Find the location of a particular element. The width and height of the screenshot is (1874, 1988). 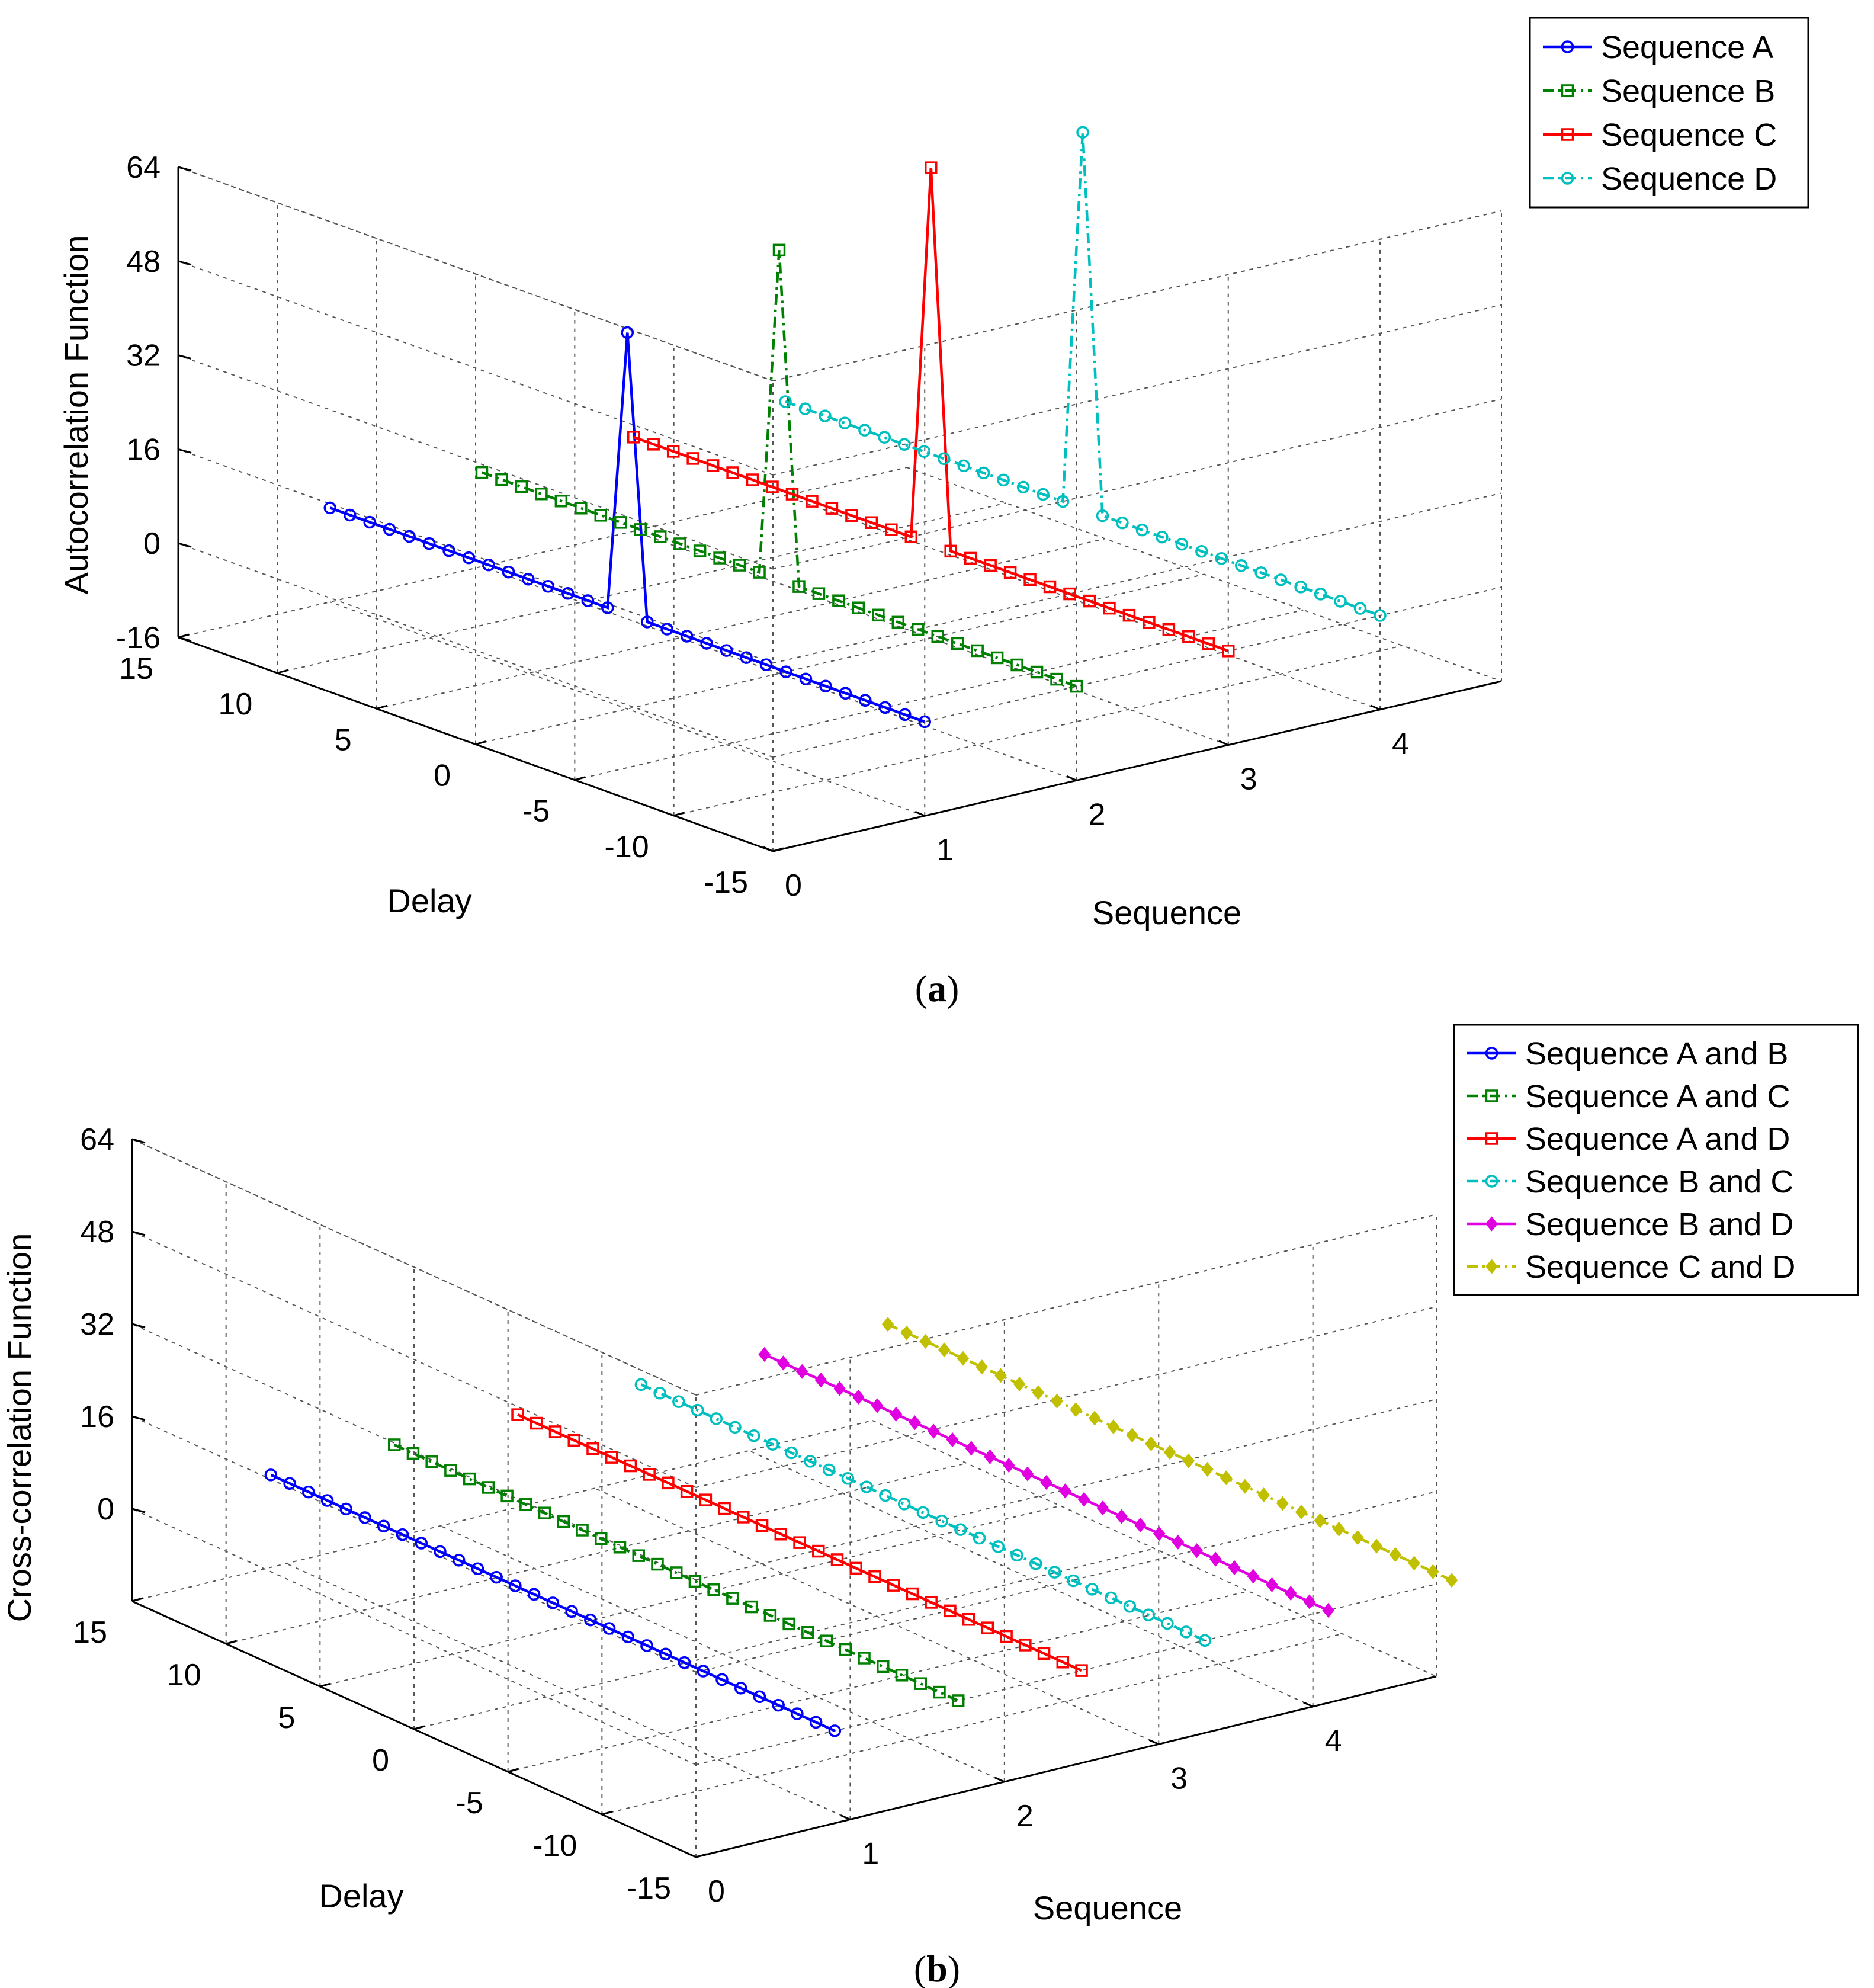

legend-box is located at coordinates (1656, 1160).